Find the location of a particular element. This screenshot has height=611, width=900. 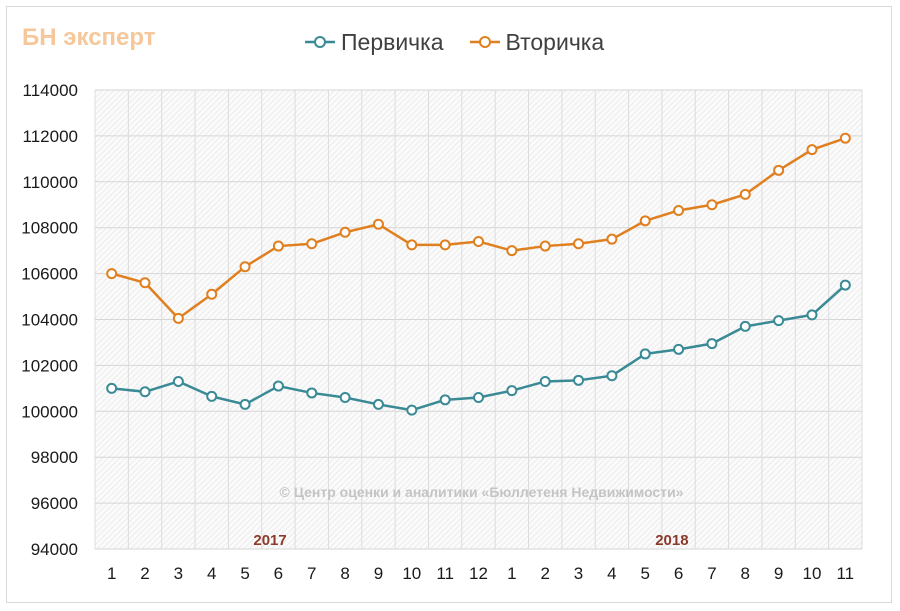

y-tick-label: 110000 is located at coordinates (50, 182).